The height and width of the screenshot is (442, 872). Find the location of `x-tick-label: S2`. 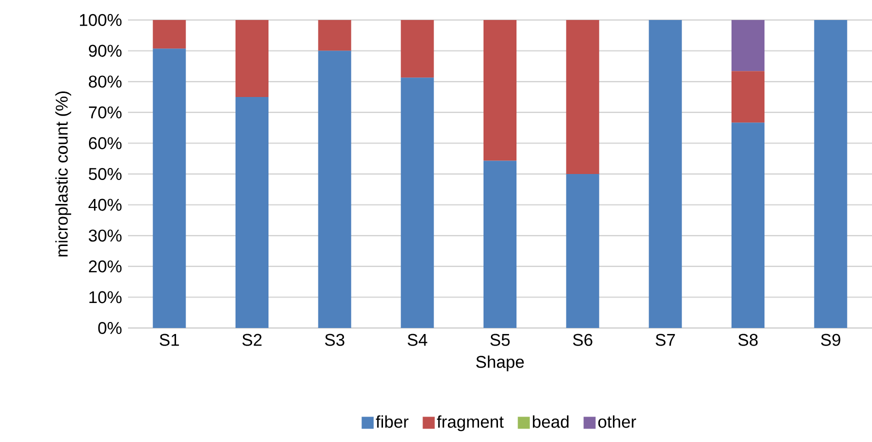

x-tick-label: S2 is located at coordinates (252, 340).